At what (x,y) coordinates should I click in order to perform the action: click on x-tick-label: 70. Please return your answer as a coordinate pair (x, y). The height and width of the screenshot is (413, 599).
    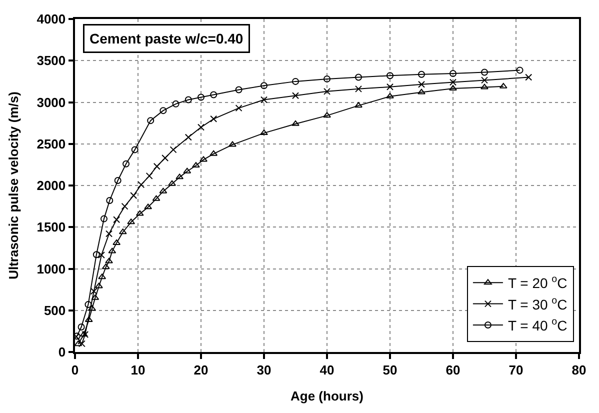
    Looking at the image, I should click on (516, 370).